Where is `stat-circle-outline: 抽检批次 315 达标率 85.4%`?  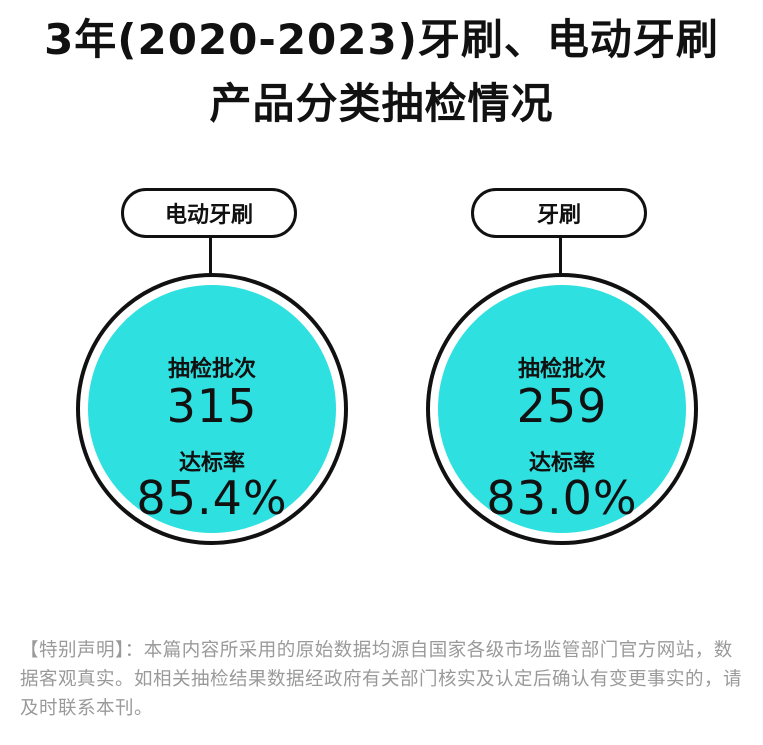 stat-circle-outline: 抽检批次 315 达标率 85.4% is located at coordinates (212, 409).